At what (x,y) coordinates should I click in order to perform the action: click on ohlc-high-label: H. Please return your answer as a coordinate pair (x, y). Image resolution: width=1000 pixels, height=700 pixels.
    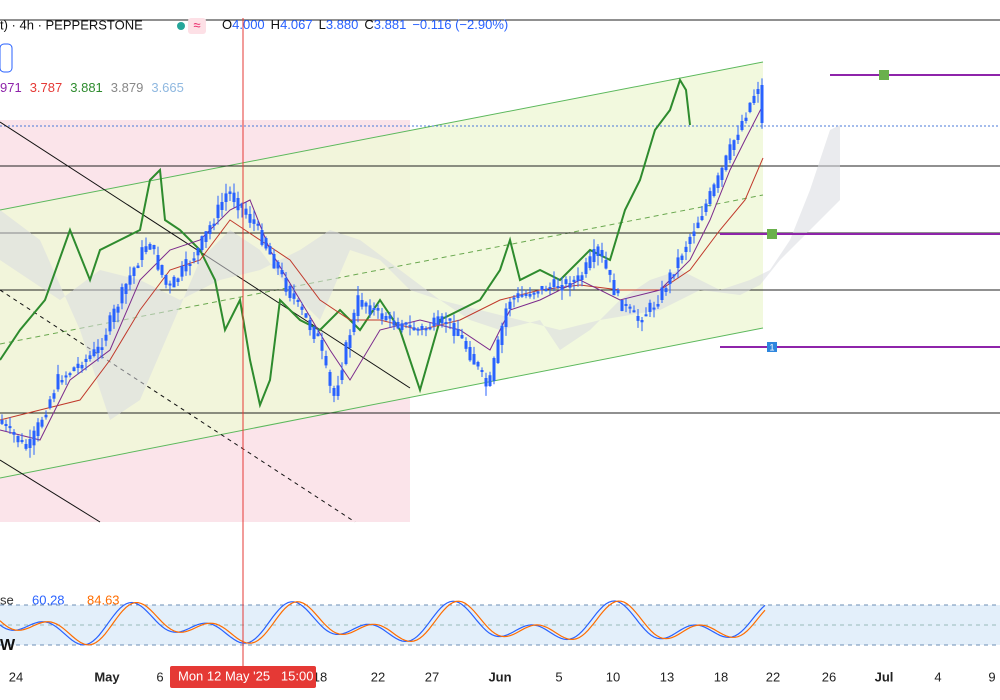
    Looking at the image, I should click on (275, 24).